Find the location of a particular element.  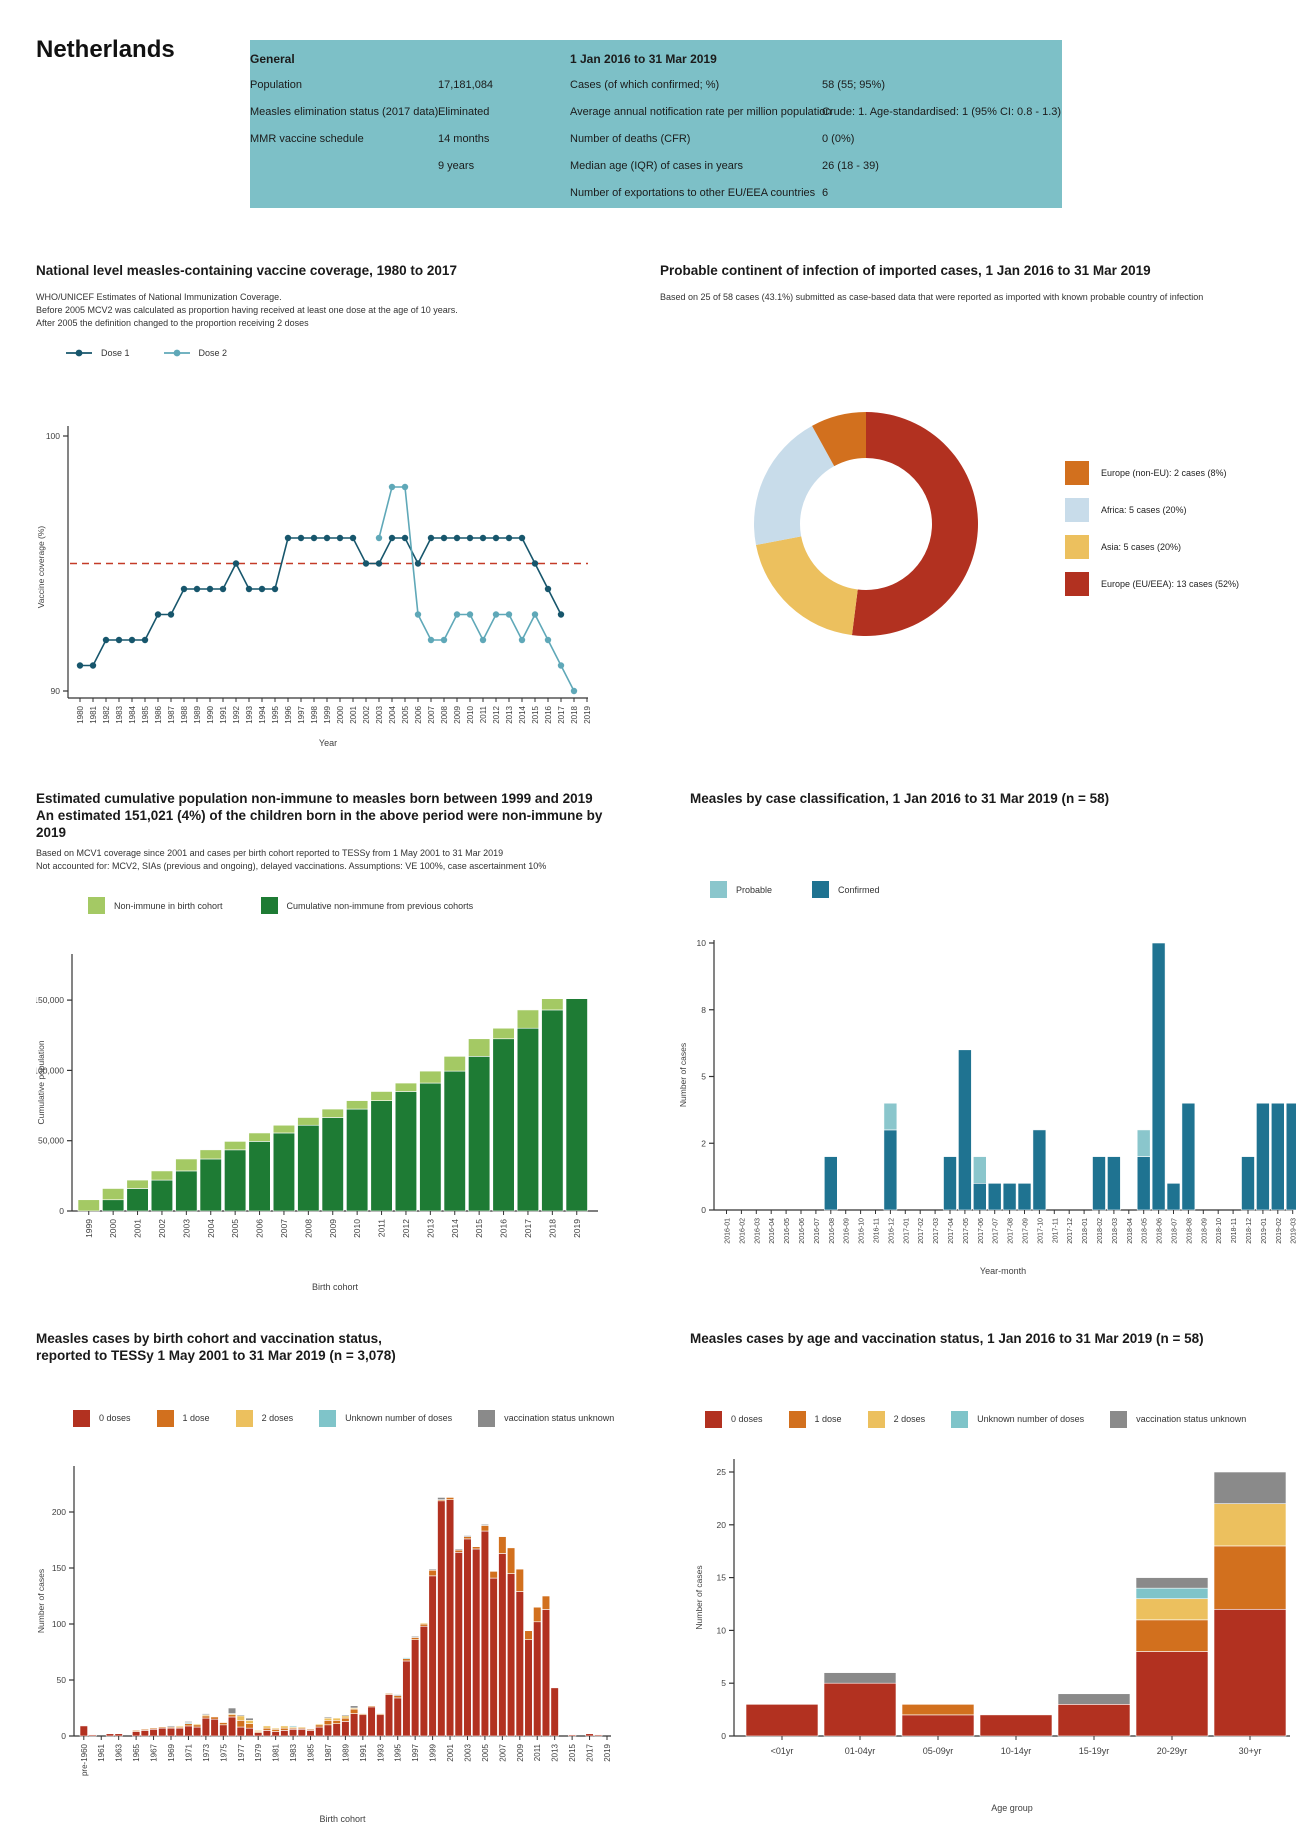

legend-line-dot-icon is located at coordinates (176, 353).